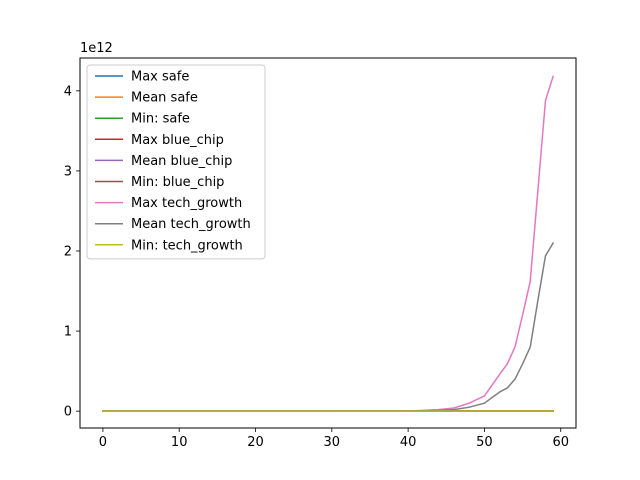 The width and height of the screenshot is (640, 480). I want to click on x-tick-label-5: 50, so click(484, 442).